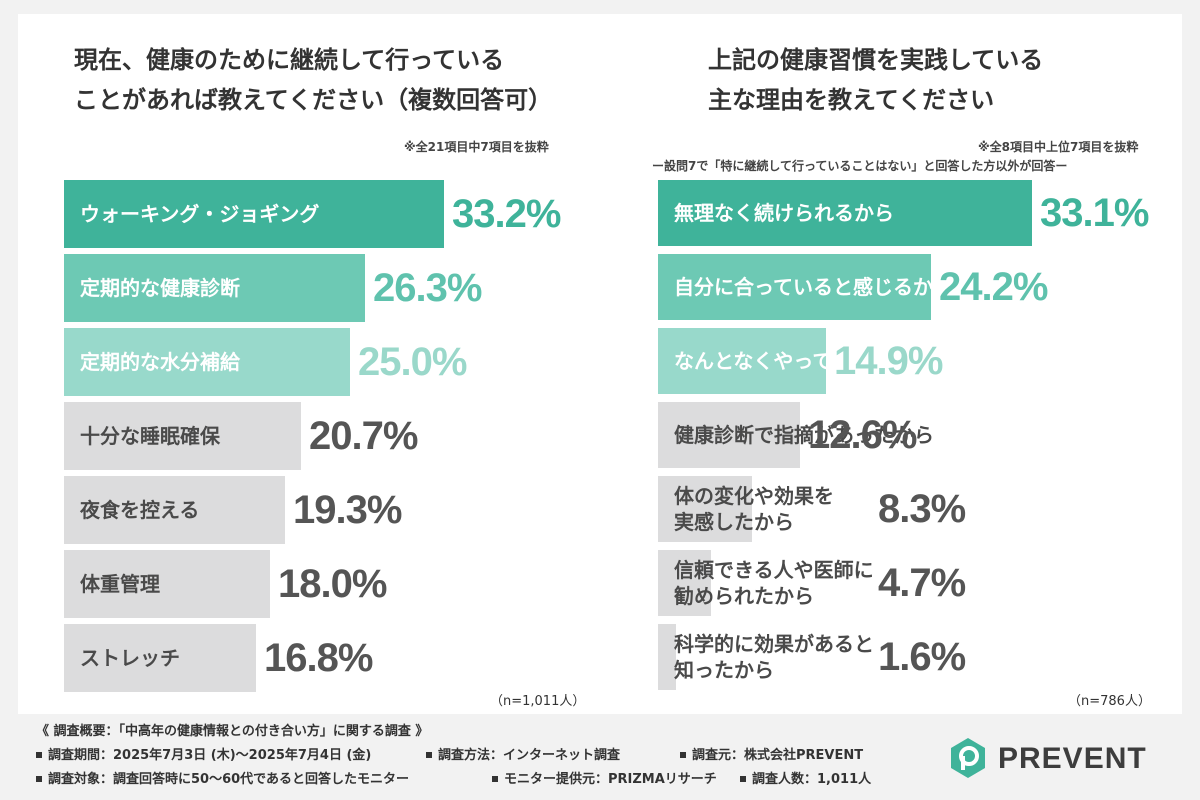 The width and height of the screenshot is (1200, 800). What do you see at coordinates (754, 509) in the screenshot?
I see `right-bar-label: 体の変化や効果を 実感したから` at bounding box center [754, 509].